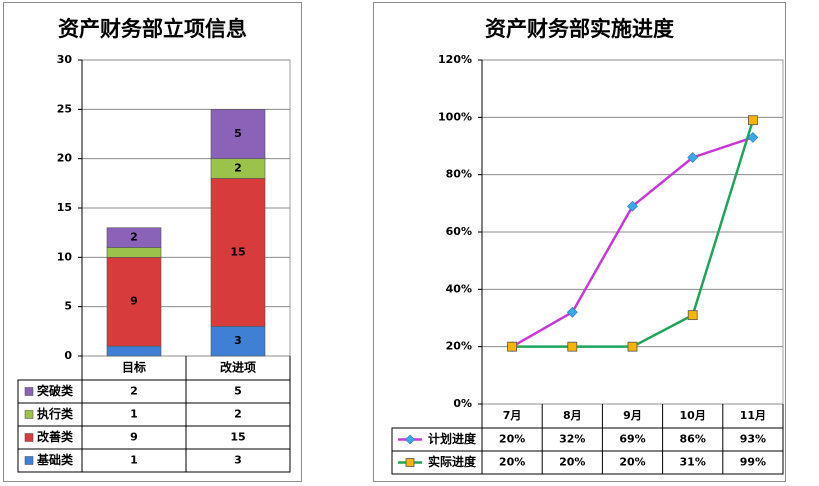 The height and width of the screenshot is (486, 819). What do you see at coordinates (55, 413) in the screenshot?
I see `legend-label-left: 执行类` at bounding box center [55, 413].